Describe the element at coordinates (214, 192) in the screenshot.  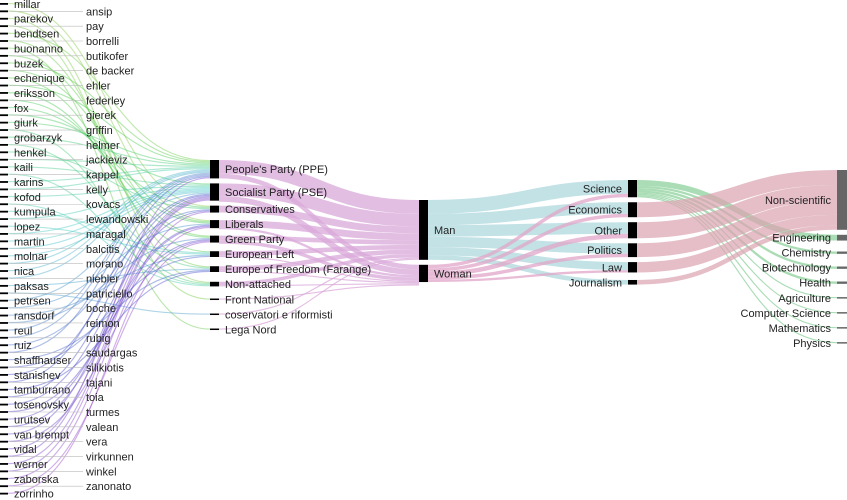
I see `node-socialist-party-pse` at that location.